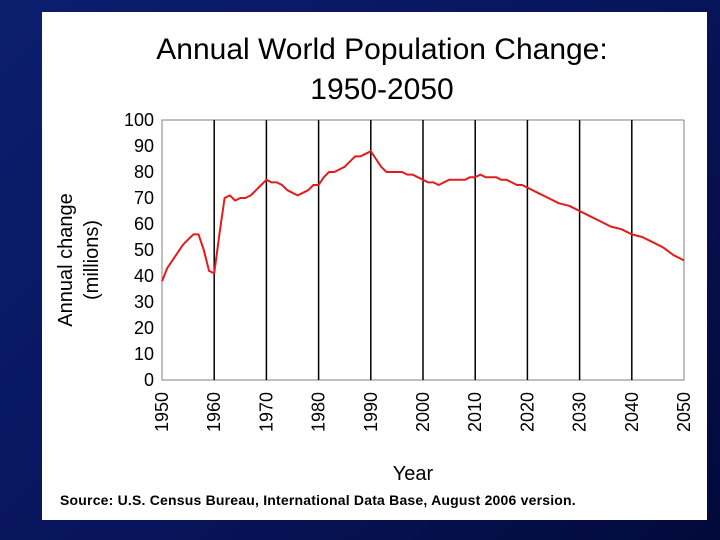  Describe the element at coordinates (214, 412) in the screenshot. I see `x-tick-label: 1960` at that location.